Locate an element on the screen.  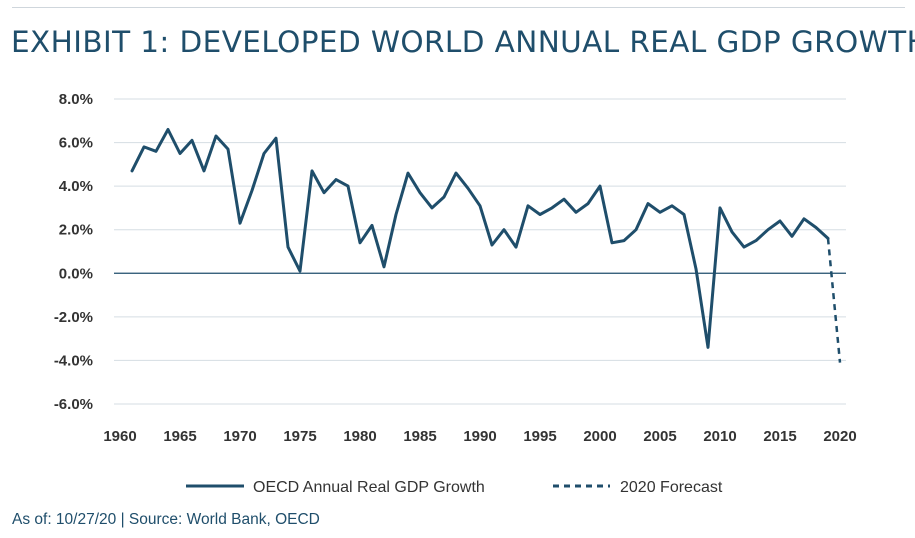
x-tick-label-1970: 1970 is located at coordinates (239, 436).